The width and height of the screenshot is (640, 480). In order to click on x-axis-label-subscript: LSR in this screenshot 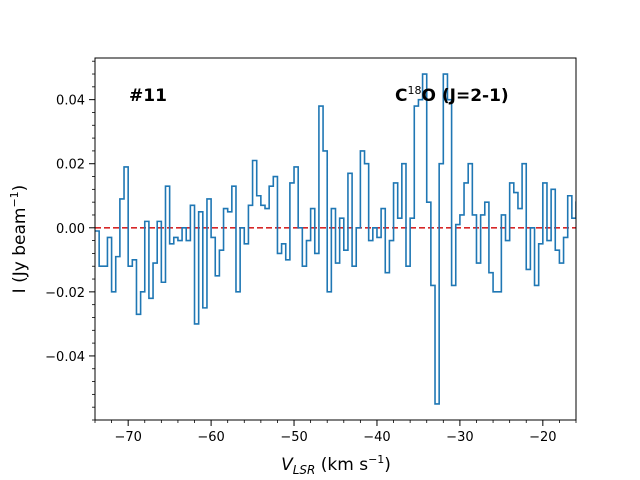, I will do `click(304, 470)`.